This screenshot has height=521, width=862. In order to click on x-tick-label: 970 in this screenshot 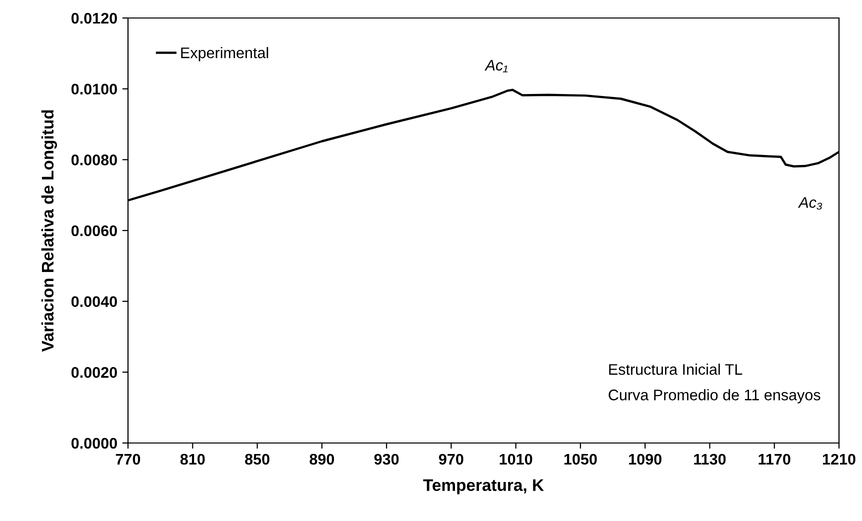, I will do `click(451, 459)`.